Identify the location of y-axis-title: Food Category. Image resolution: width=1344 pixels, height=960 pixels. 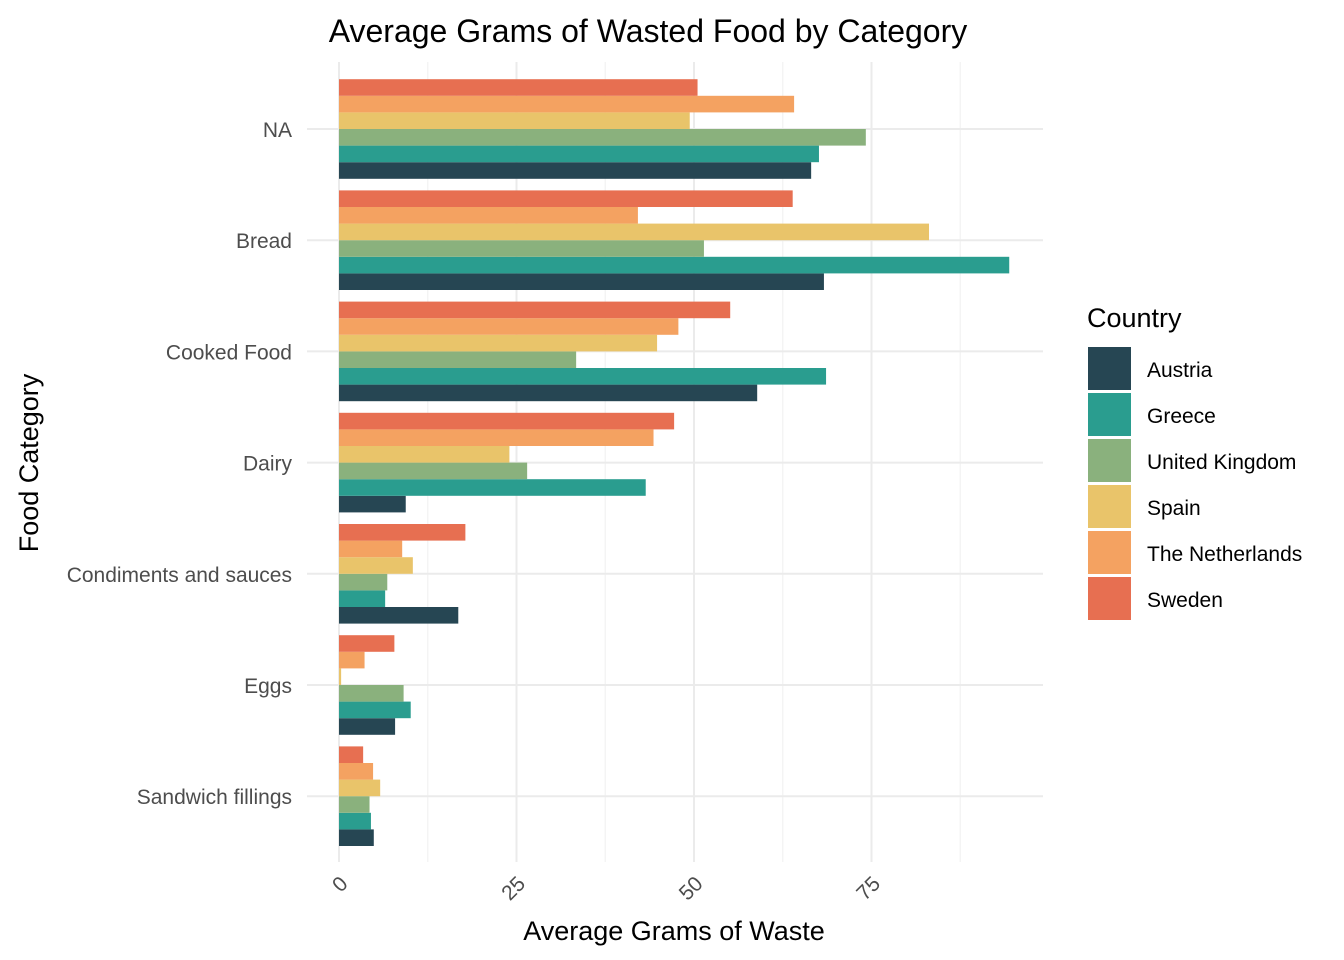
(29, 462).